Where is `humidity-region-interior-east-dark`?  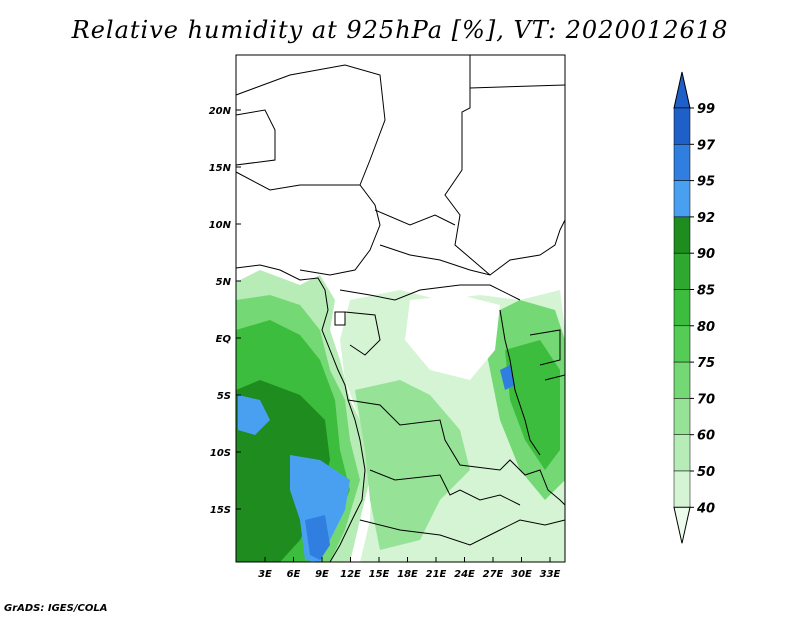 humidity-region-interior-east-dark is located at coordinates (532, 405).